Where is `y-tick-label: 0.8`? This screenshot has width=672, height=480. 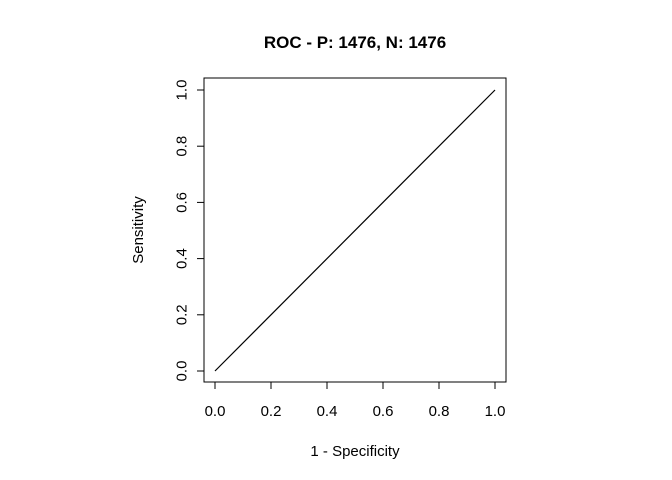 y-tick-label: 0.8 is located at coordinates (182, 146).